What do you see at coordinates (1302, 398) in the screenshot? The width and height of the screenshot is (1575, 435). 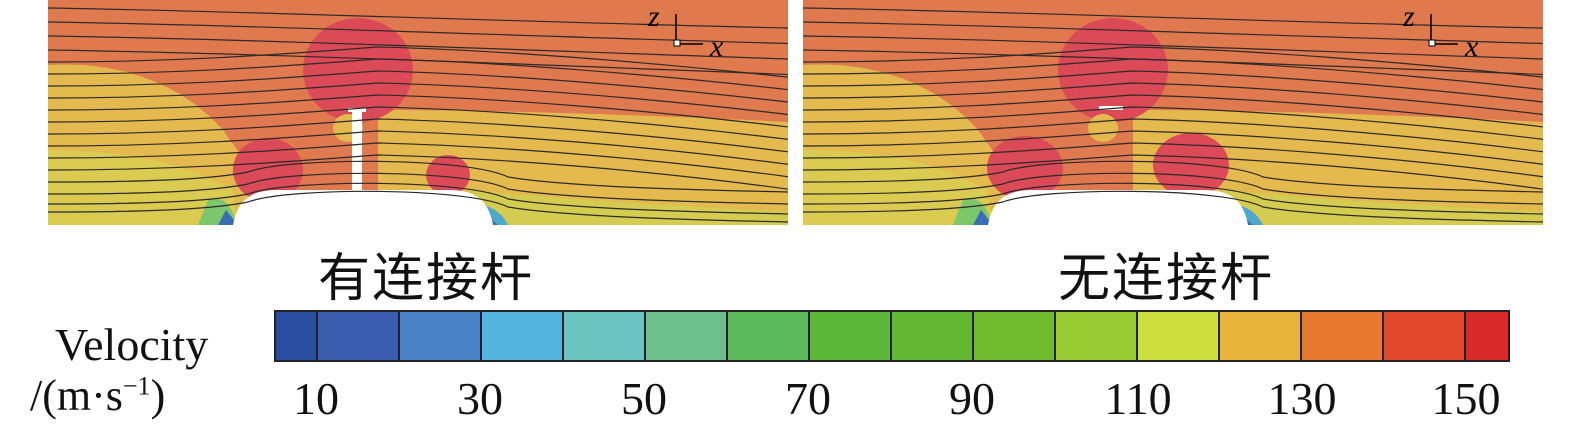 I see `colorbar-tick-label: 130` at bounding box center [1302, 398].